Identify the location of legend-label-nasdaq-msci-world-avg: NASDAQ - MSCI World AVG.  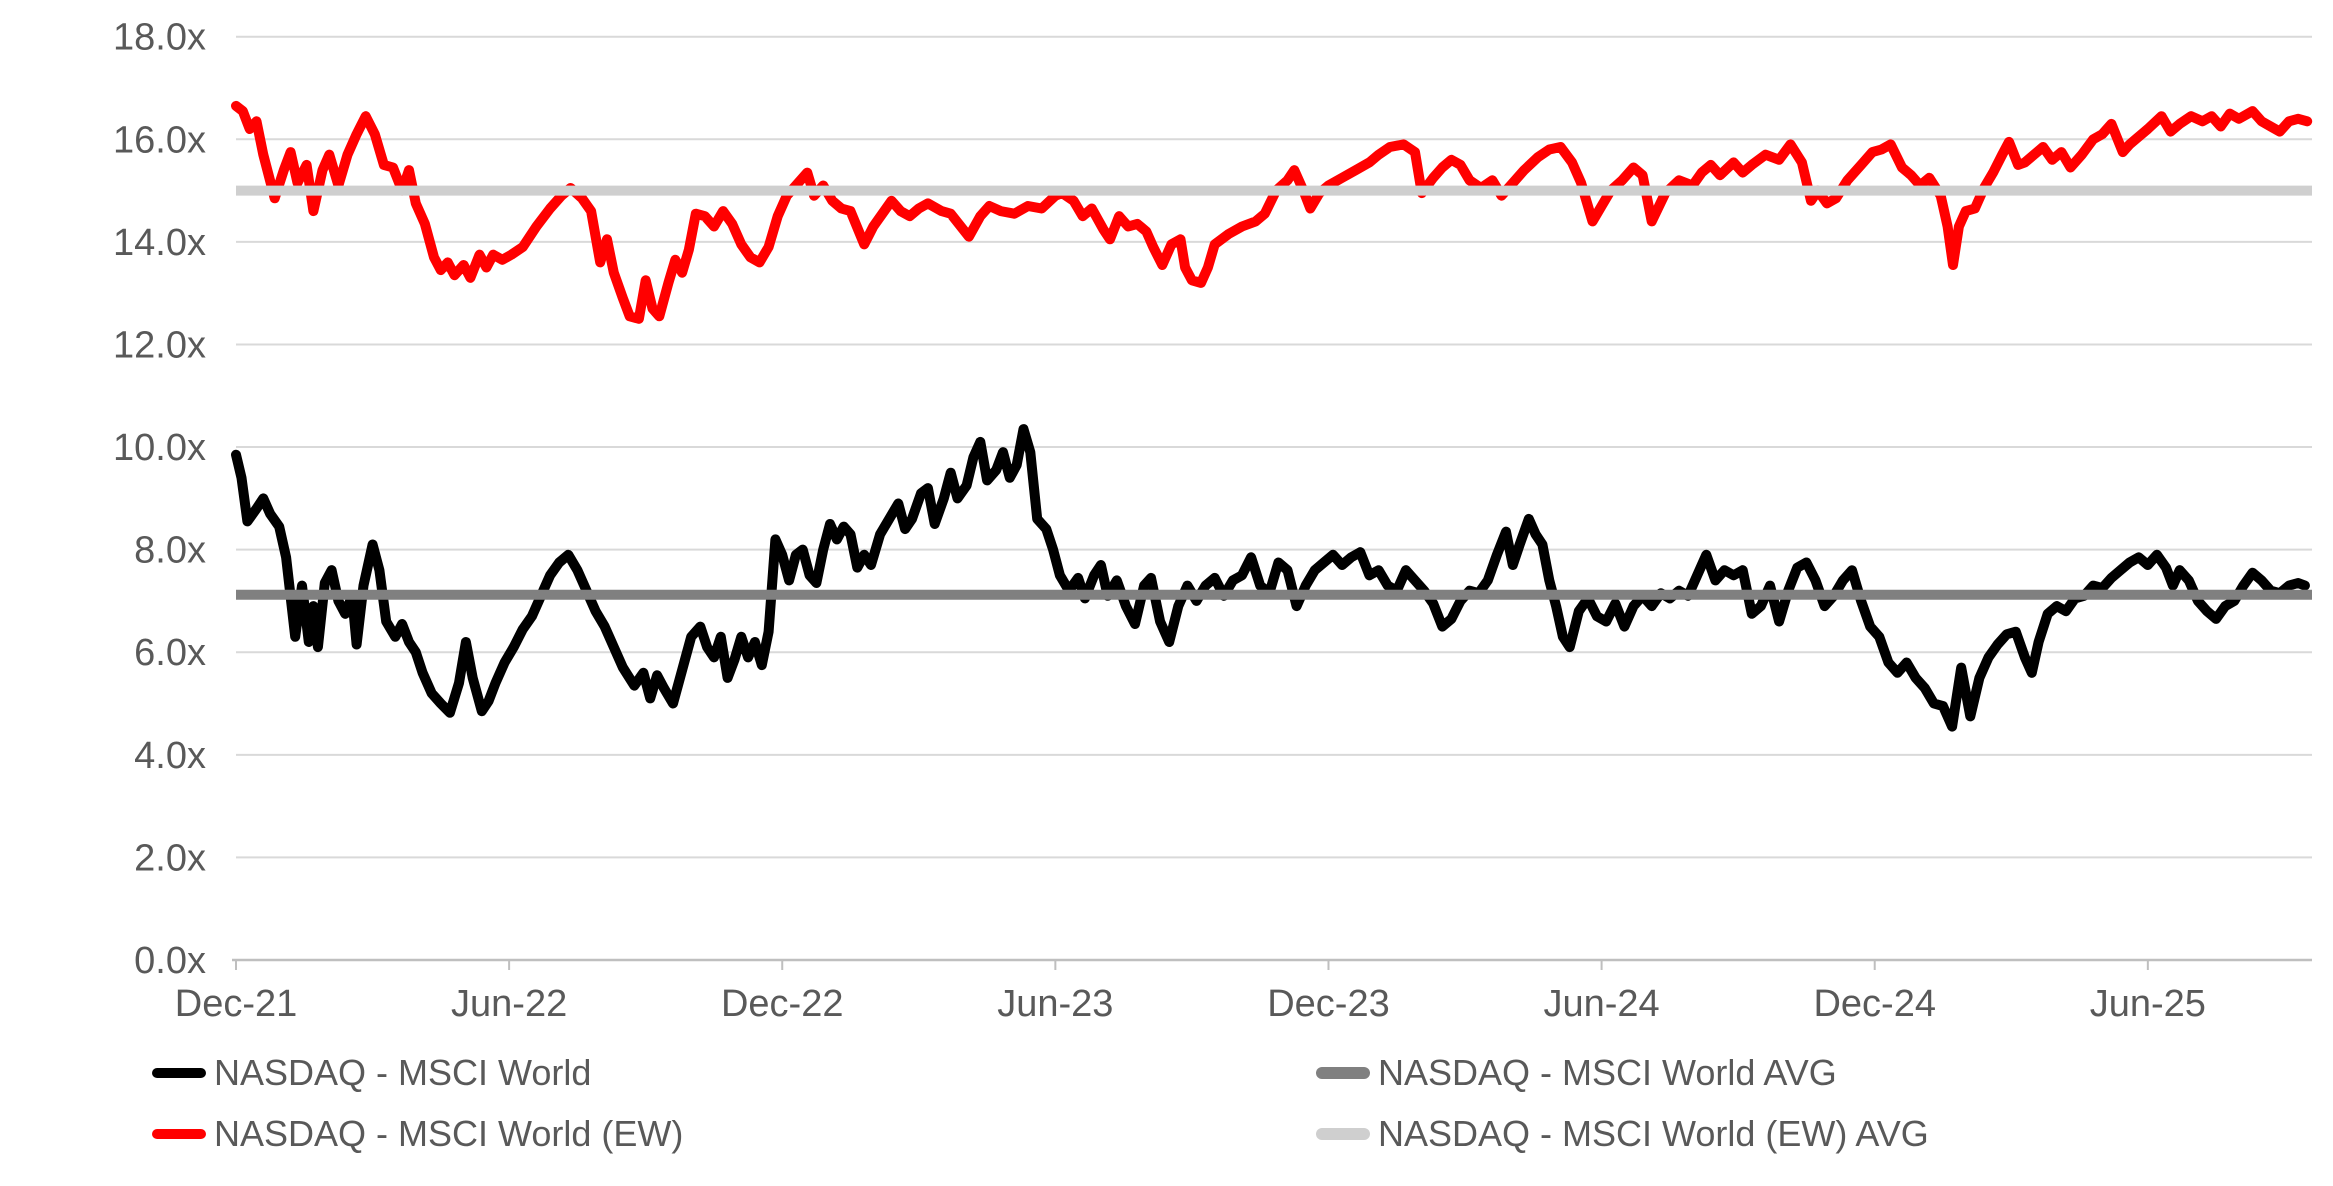
(1607, 1072).